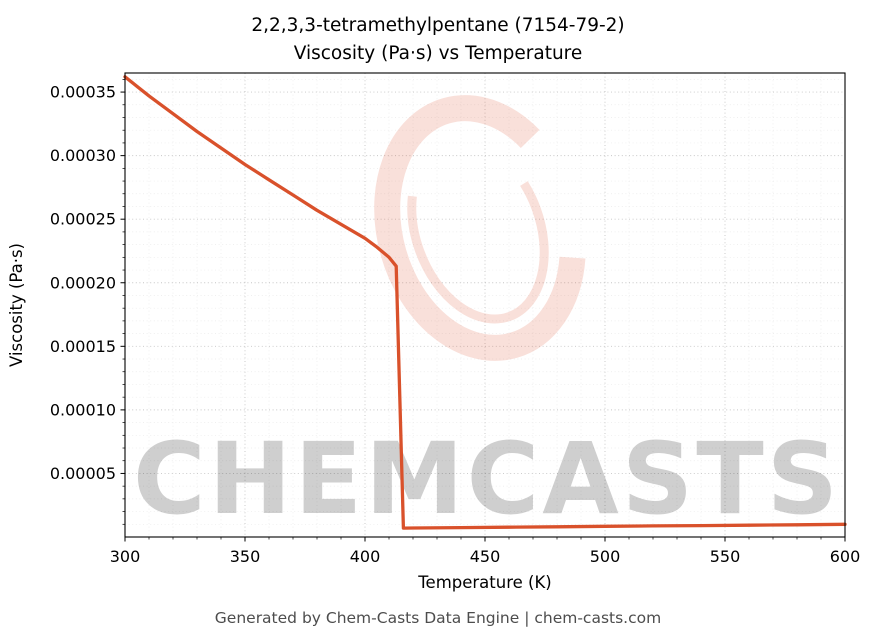 The image size is (876, 644). I want to click on x-axis-label: Temperature (K), so click(484, 582).